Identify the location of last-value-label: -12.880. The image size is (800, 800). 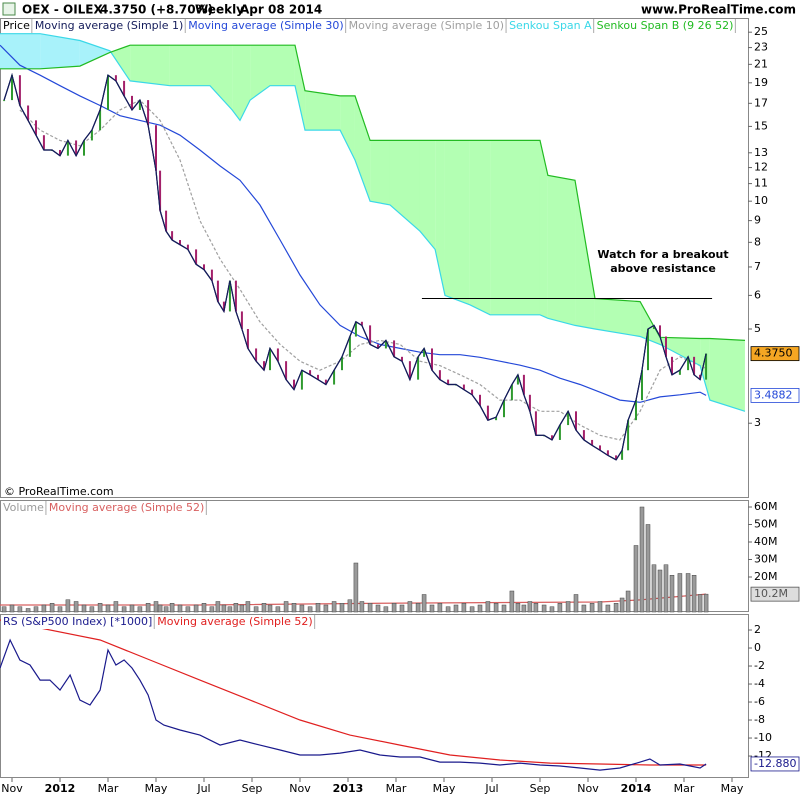
(775, 763).